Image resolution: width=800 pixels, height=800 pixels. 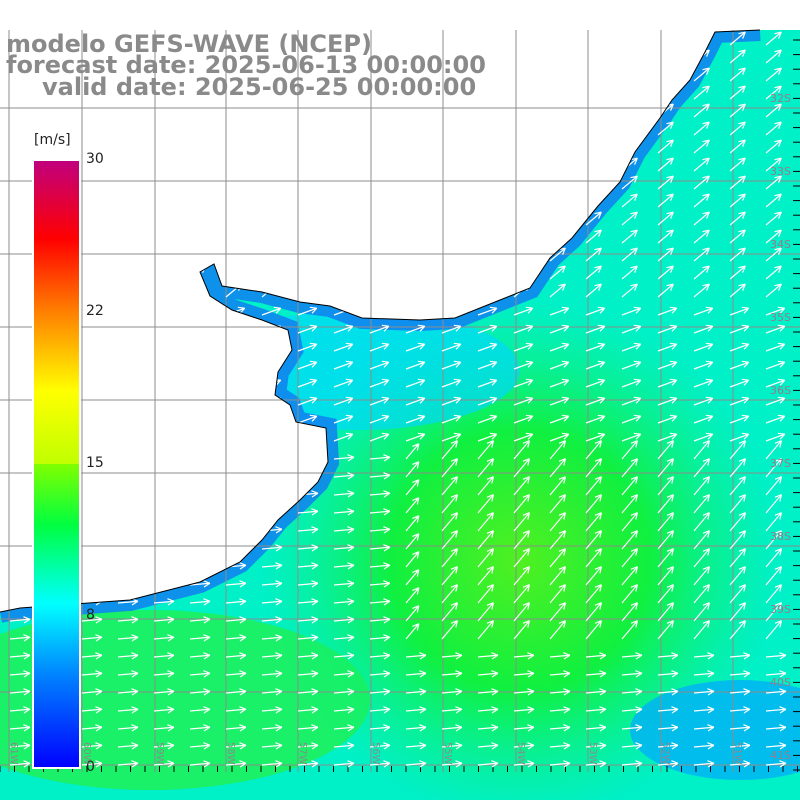 I want to click on longitude-label: 53W, so click(x=592, y=753).